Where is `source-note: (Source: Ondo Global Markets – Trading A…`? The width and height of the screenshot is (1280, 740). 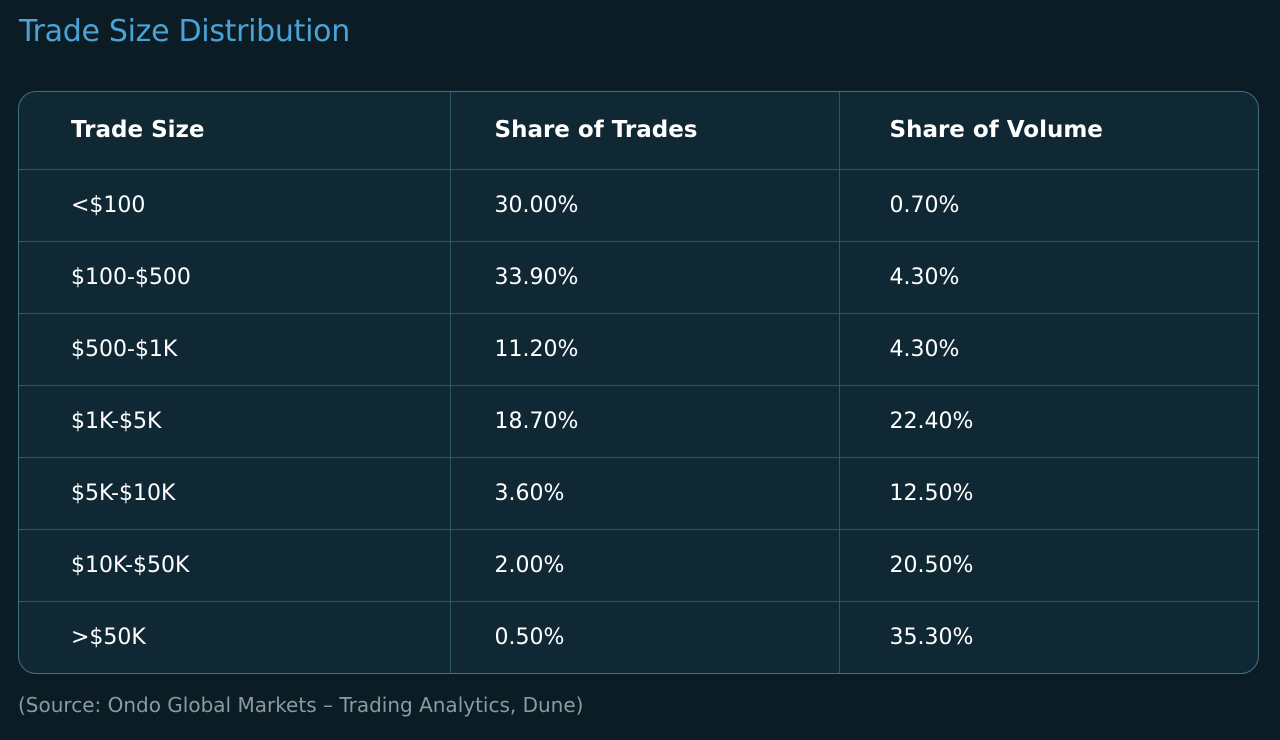 source-note: (Source: Ondo Global Markets – Trading A… is located at coordinates (301, 705).